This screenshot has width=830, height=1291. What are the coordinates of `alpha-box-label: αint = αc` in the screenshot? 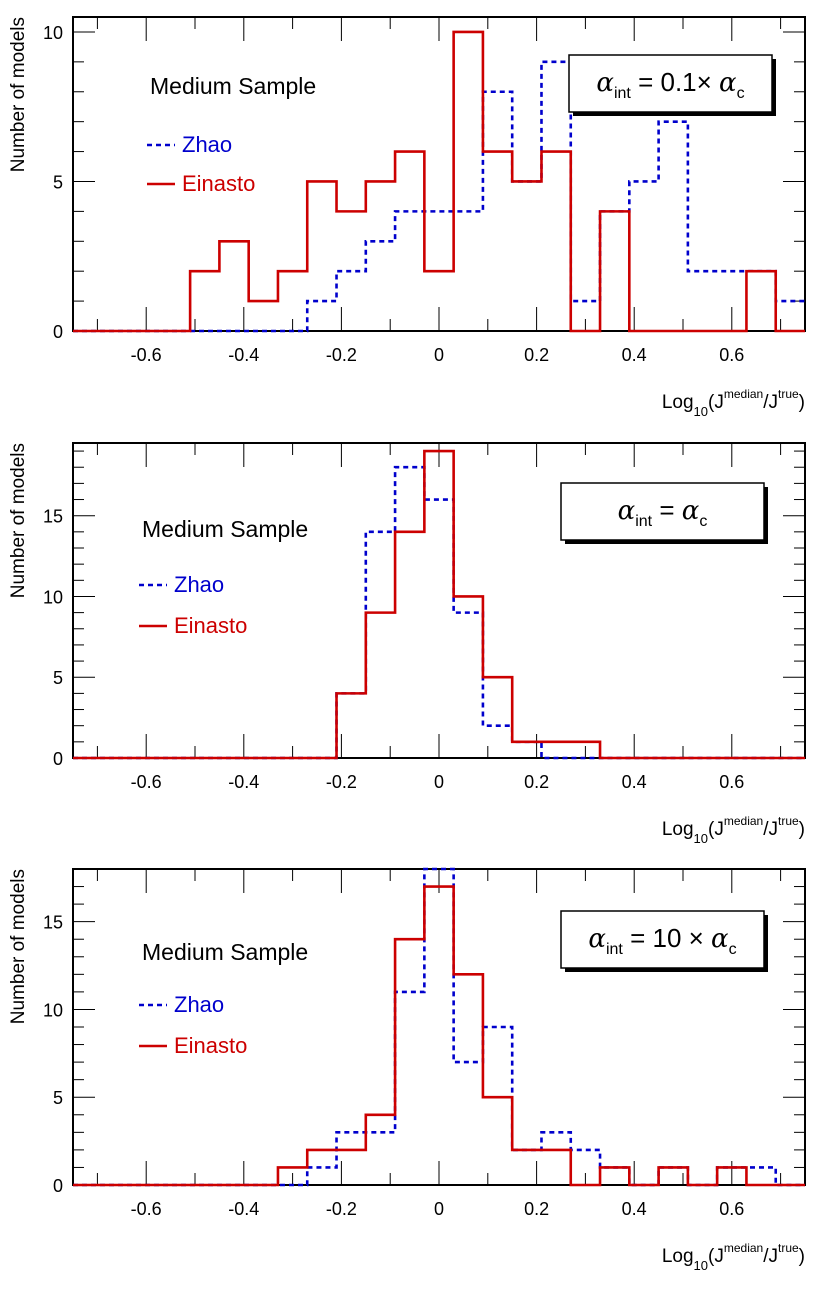 It's located at (663, 512).